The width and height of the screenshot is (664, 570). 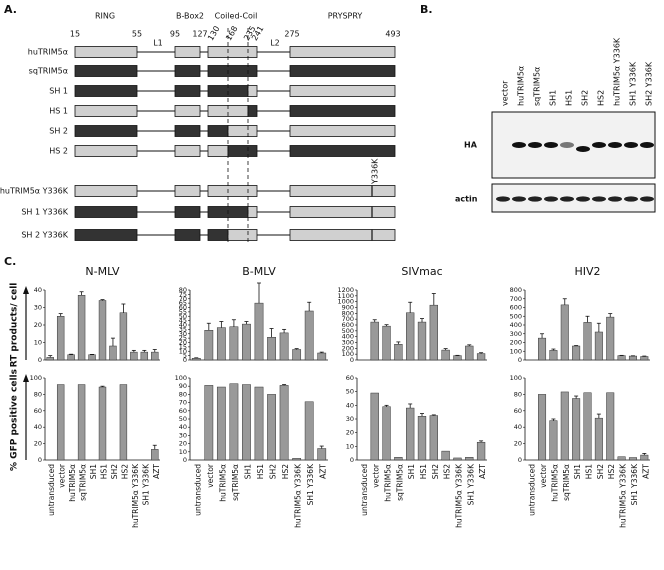 I want to click on lane-label: HS1, so click(x=569, y=98).